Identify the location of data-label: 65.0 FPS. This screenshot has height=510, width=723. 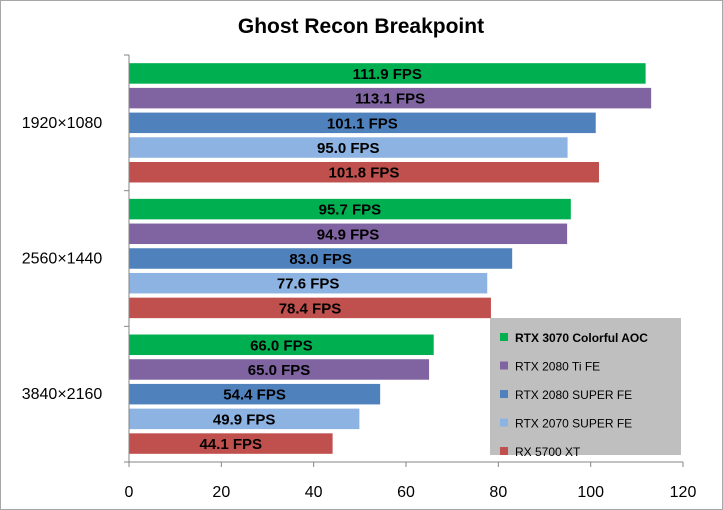
(279, 370).